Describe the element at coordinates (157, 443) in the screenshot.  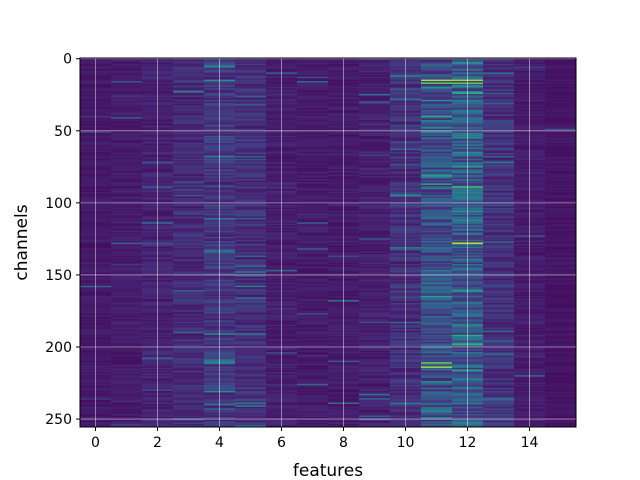
I see `x-tick-label: 2` at that location.